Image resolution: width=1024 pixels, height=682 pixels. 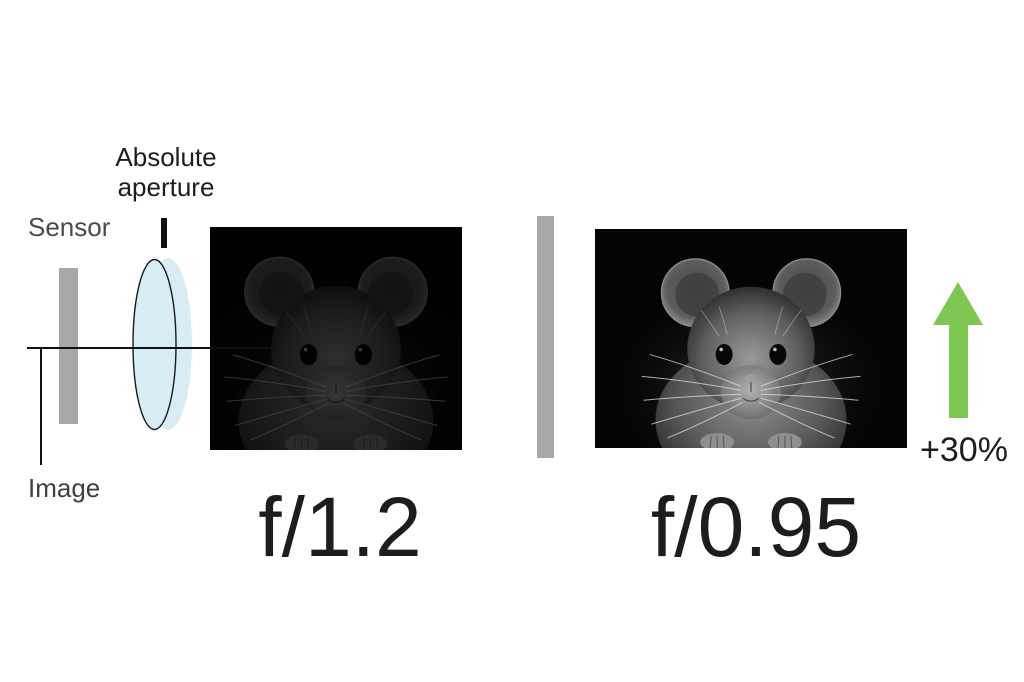 I want to click on lens-icon, so click(x=162, y=345).